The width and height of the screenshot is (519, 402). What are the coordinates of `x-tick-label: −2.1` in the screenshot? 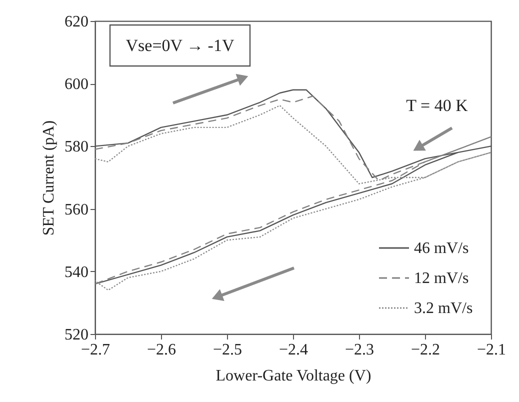 It's located at (491, 350).